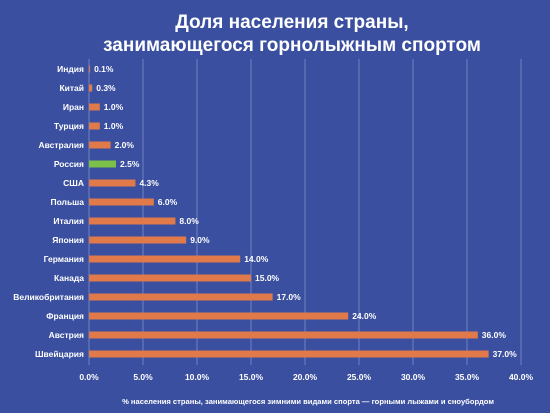  Describe the element at coordinates (67, 202) in the screenshot. I see `category-label: Польша` at that location.